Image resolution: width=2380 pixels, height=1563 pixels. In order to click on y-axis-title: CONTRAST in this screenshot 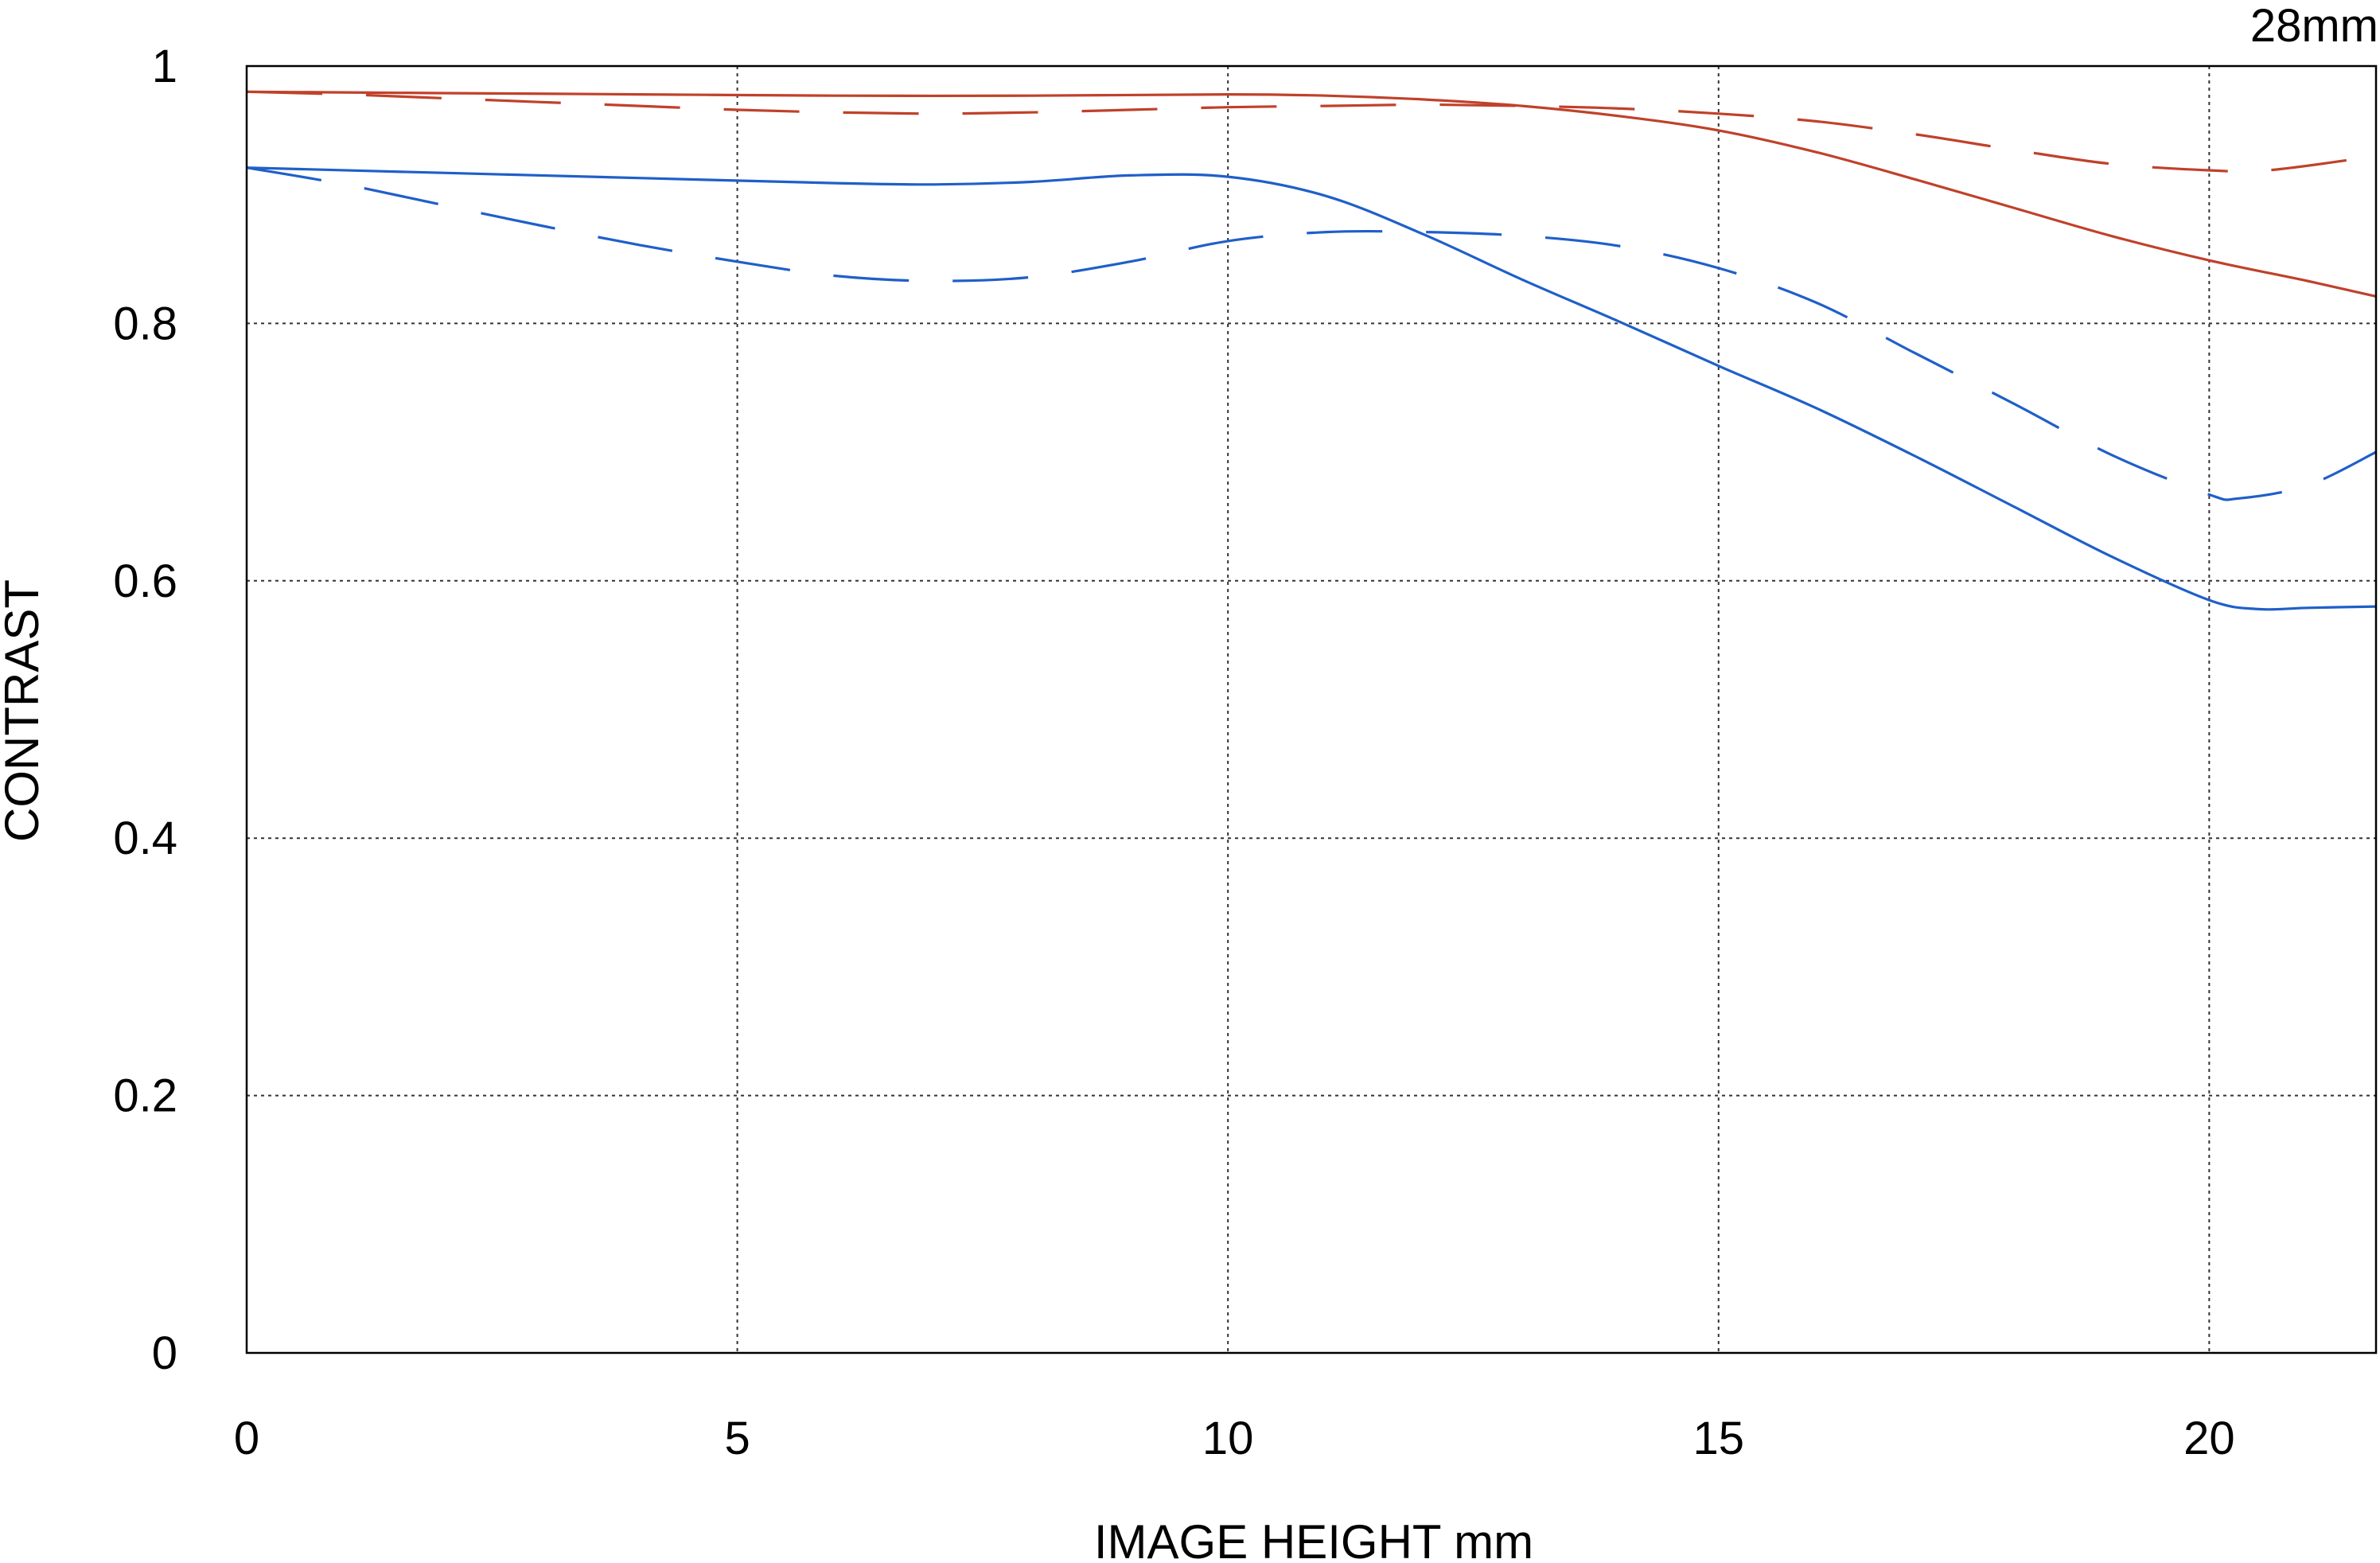, I will do `click(24, 710)`.